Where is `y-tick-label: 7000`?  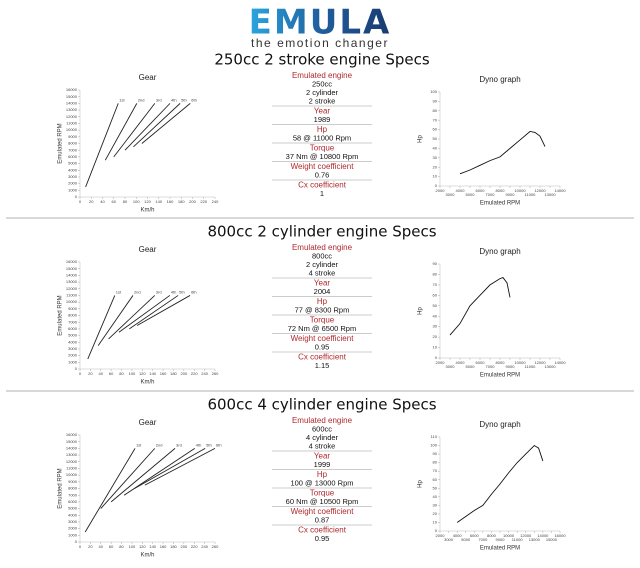
y-tick-label: 7000 is located at coordinates (73, 149).